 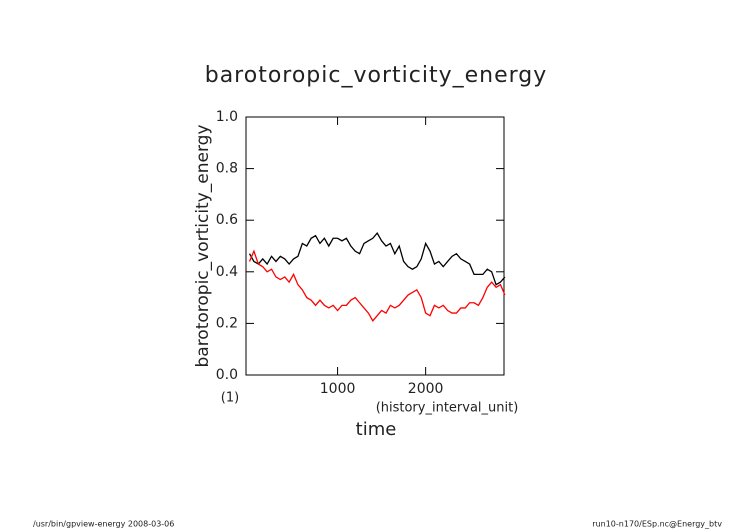 I want to click on y-tick-label: 0.6, so click(x=227, y=220).